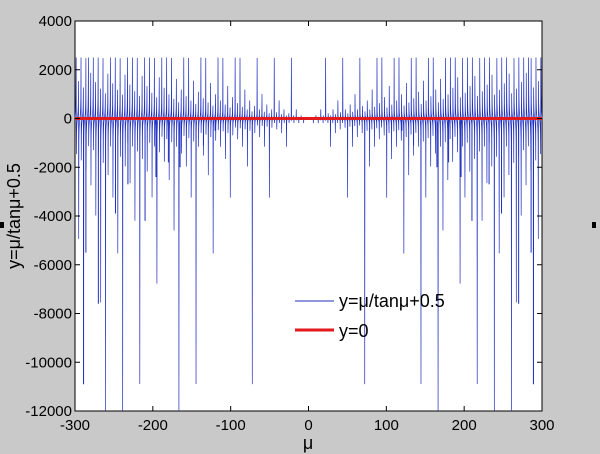 This screenshot has width=600, height=454. Describe the element at coordinates (392, 301) in the screenshot. I see `legend-entry-mu-over-tan-mu: y=μ/tanμ+0.5` at that location.